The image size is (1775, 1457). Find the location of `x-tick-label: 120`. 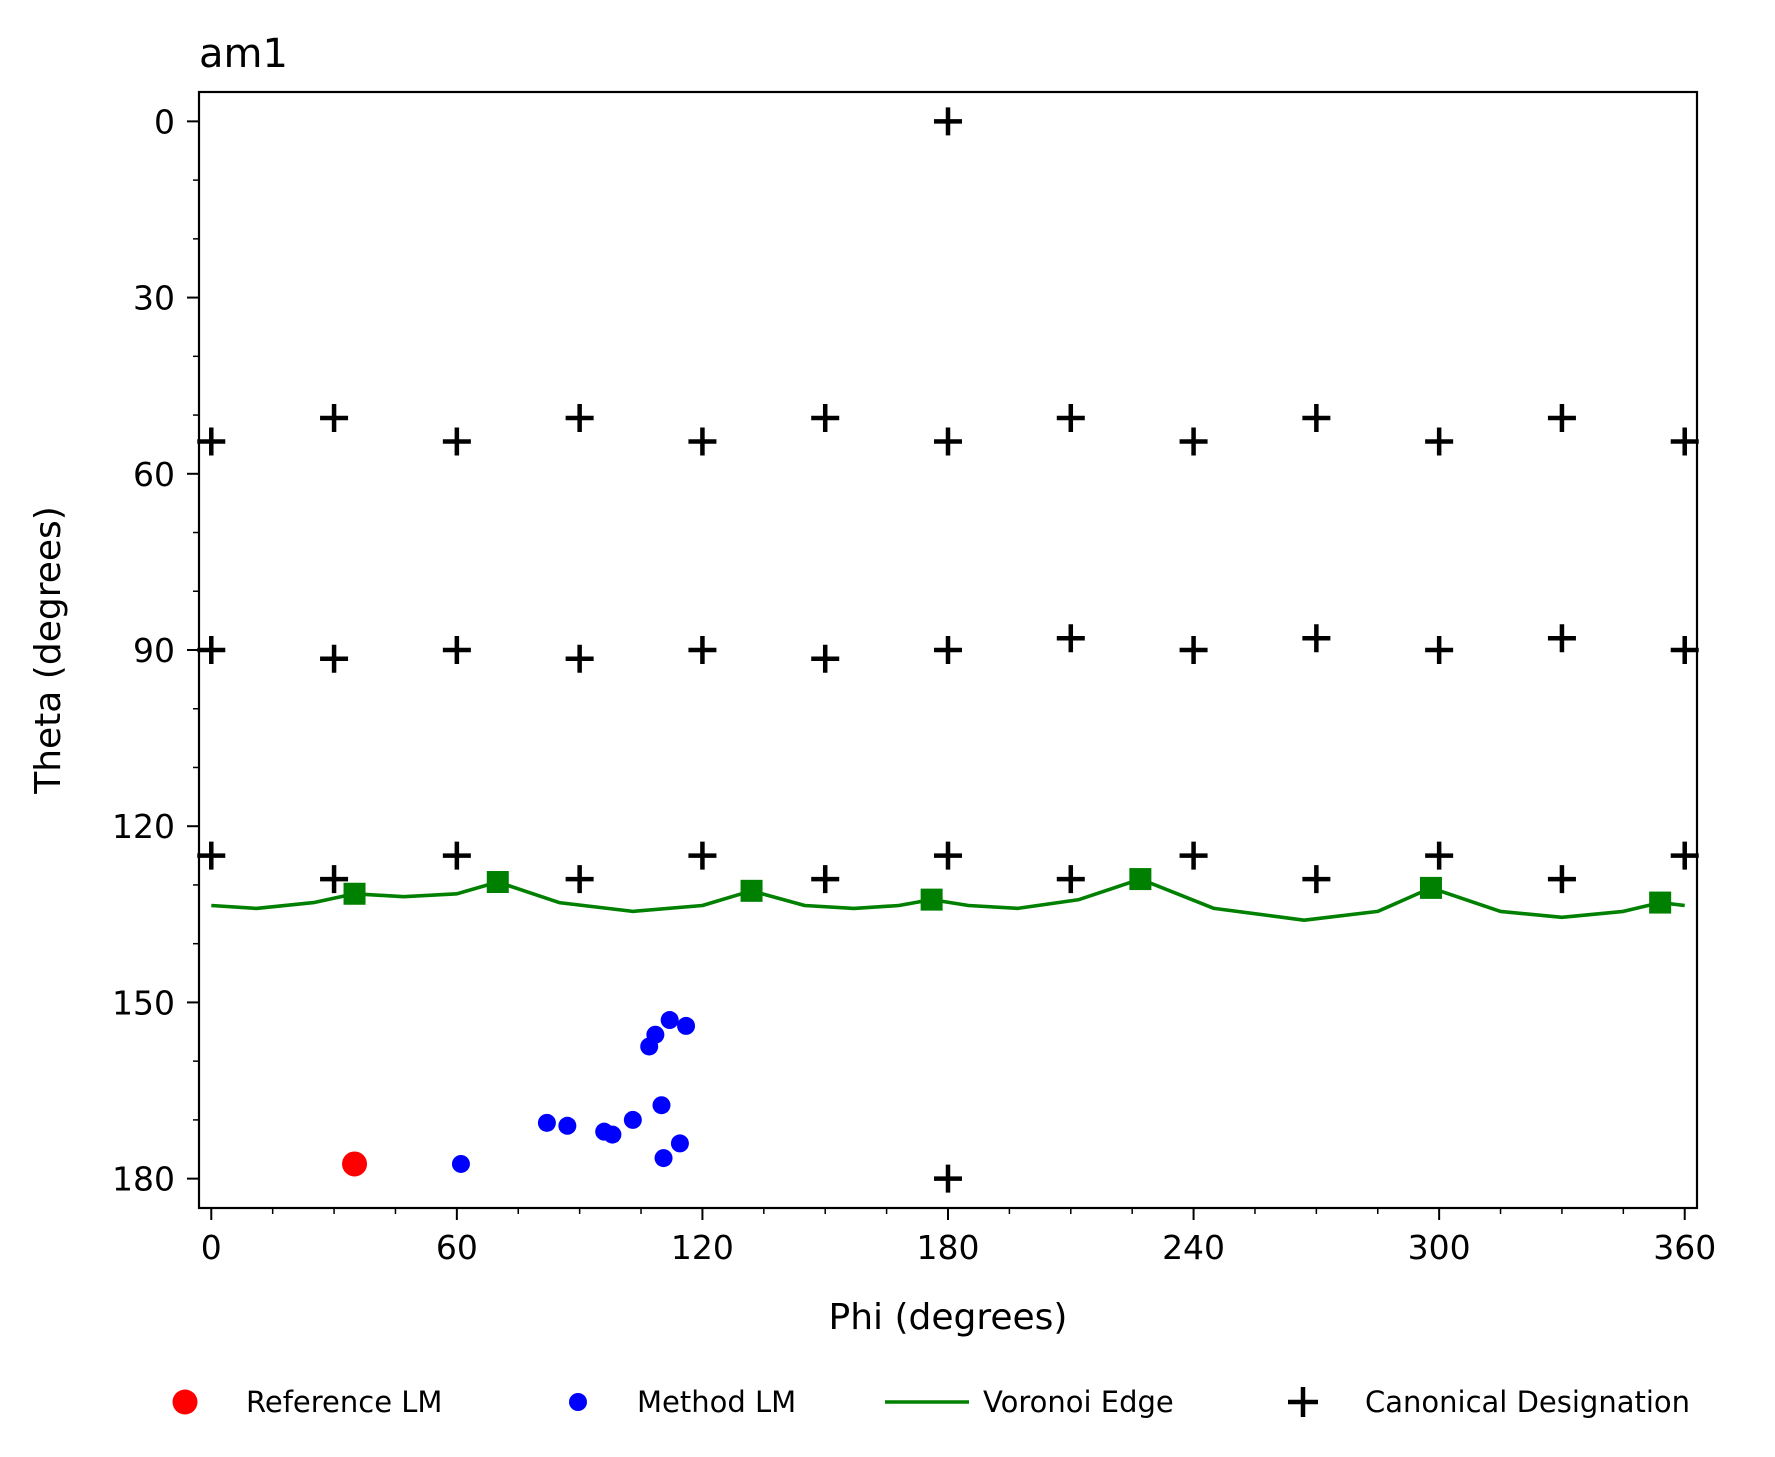

x-tick-label: 120 is located at coordinates (702, 1247).